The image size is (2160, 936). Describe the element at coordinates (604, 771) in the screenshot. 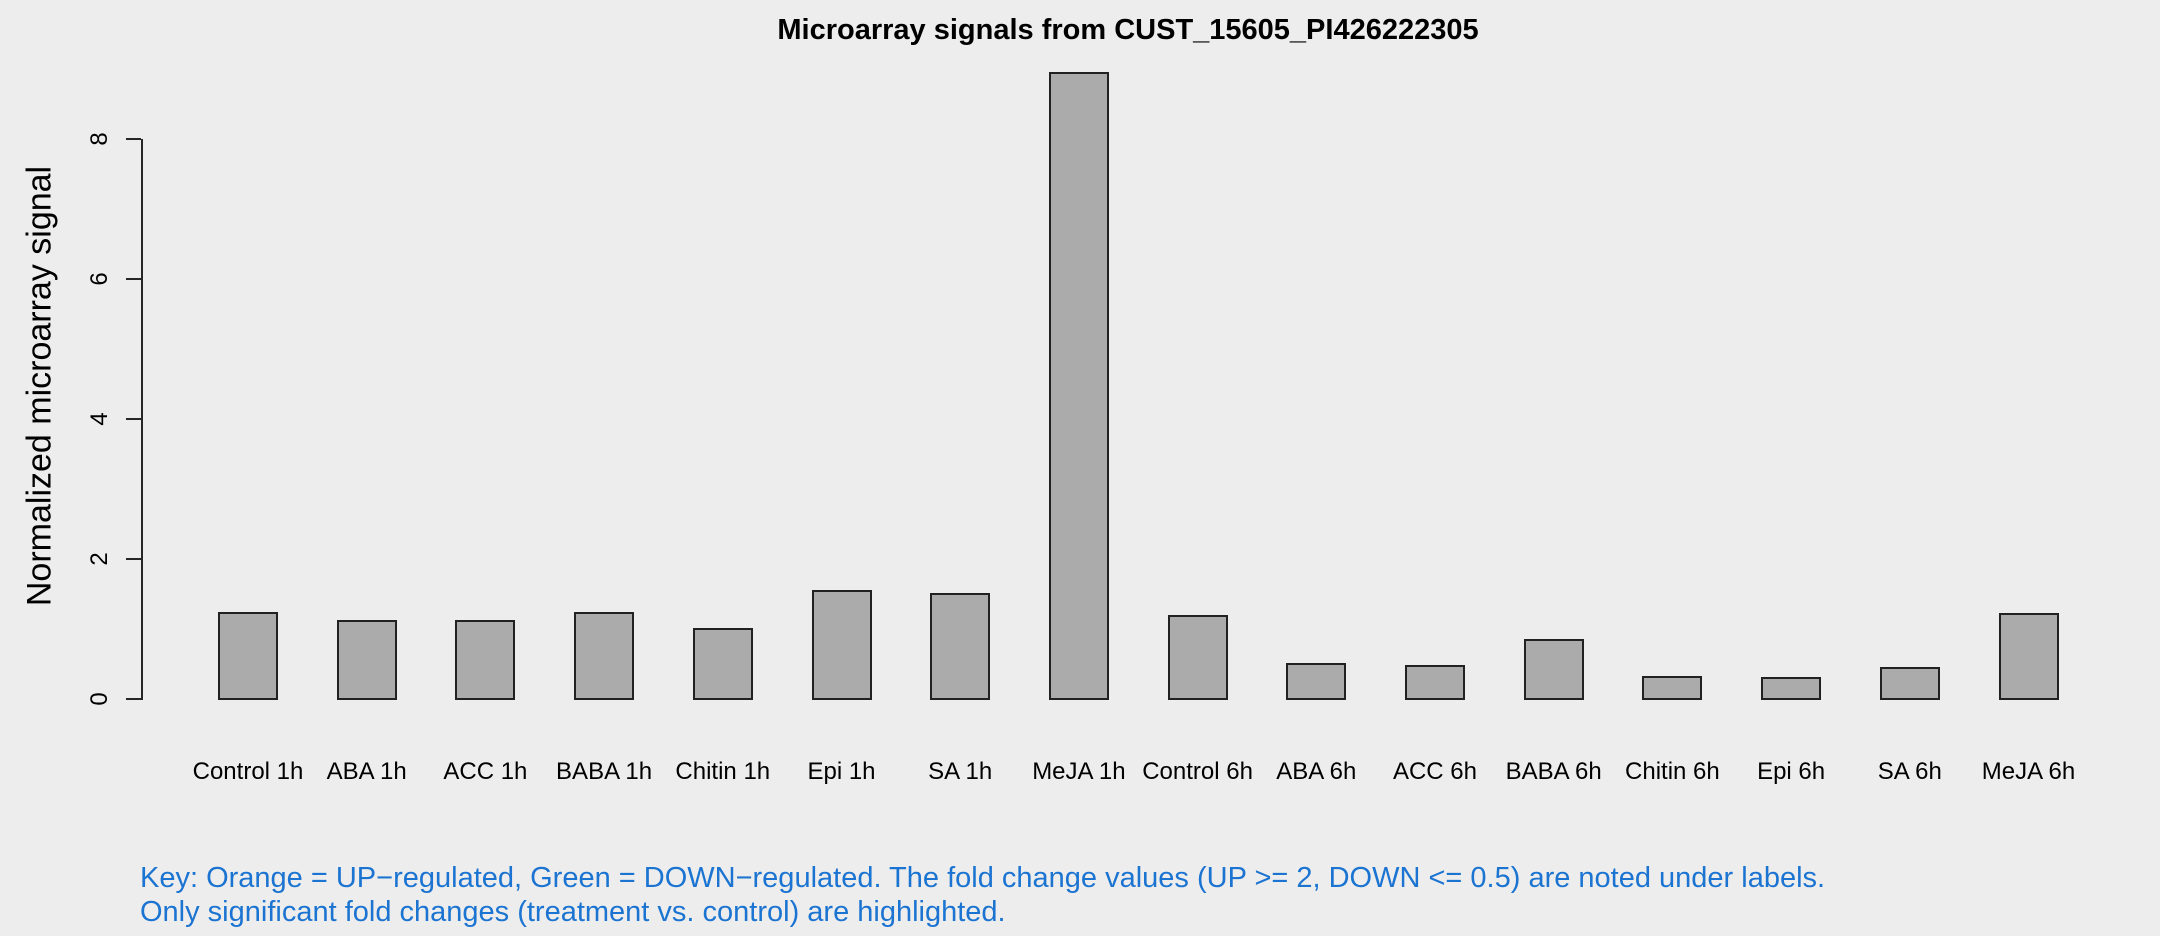

I see `x-category-label: BABA 1h` at that location.